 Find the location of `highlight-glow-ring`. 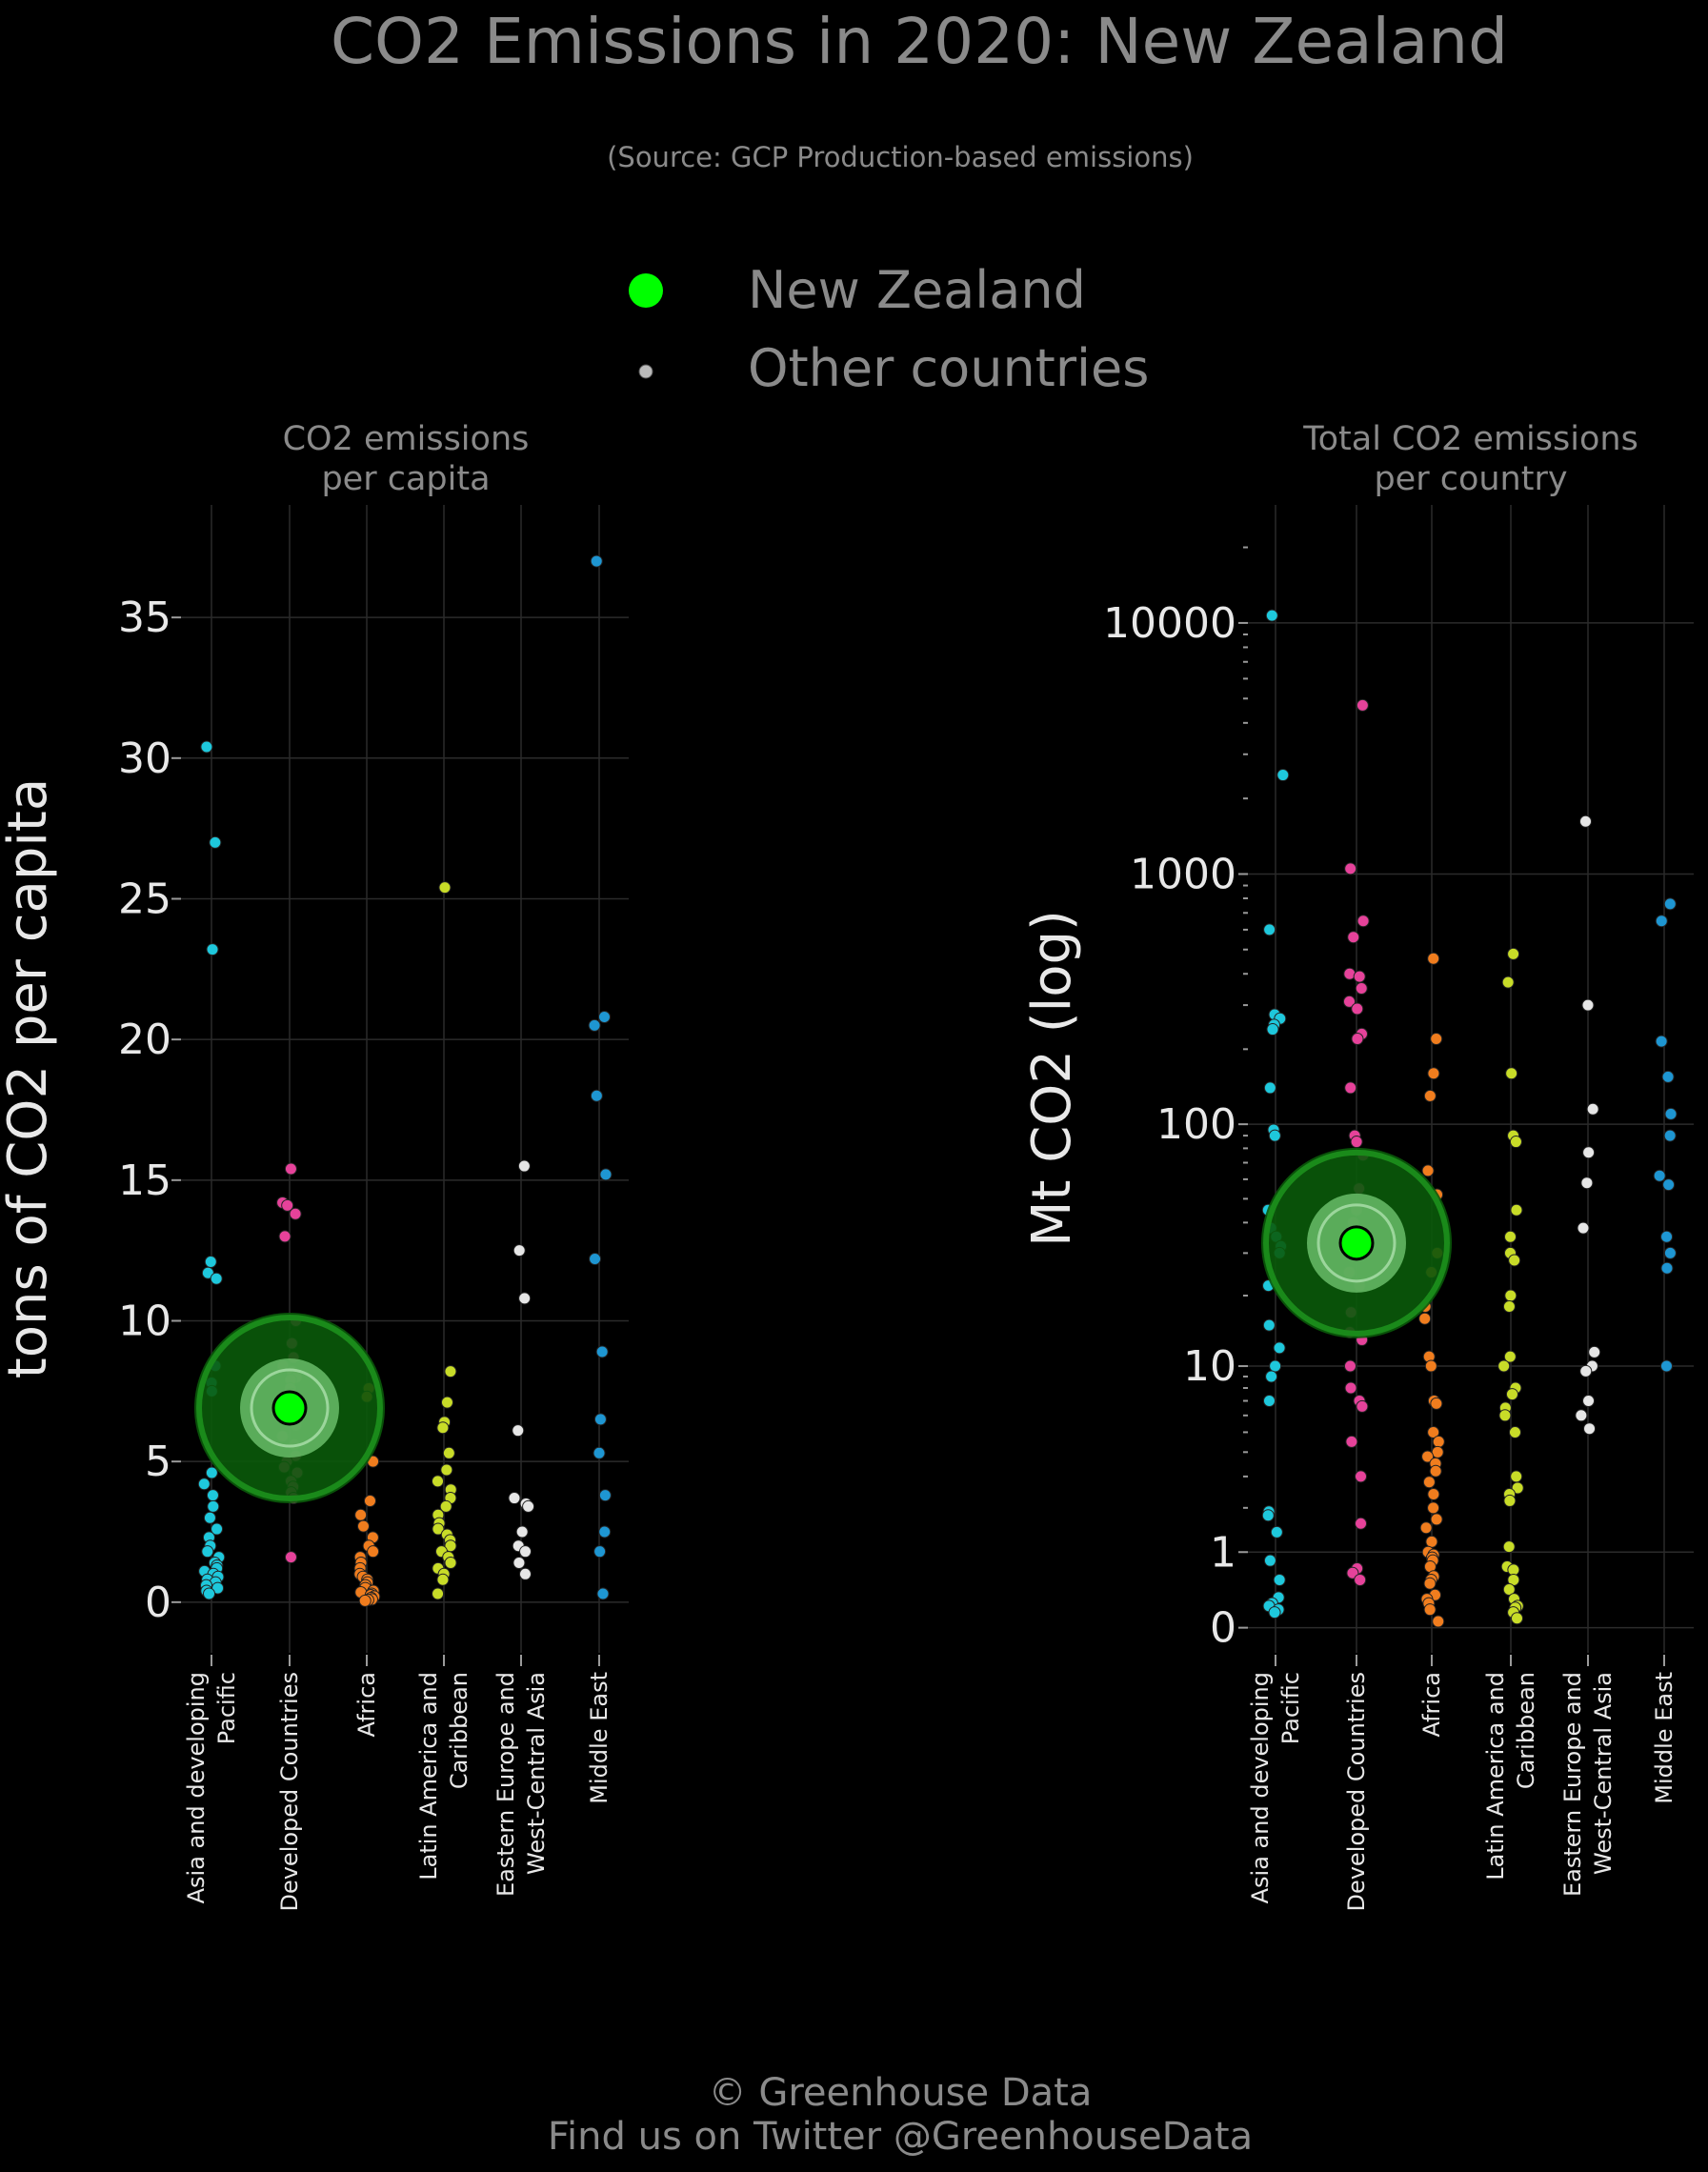

highlight-glow-ring is located at coordinates (290, 1408).